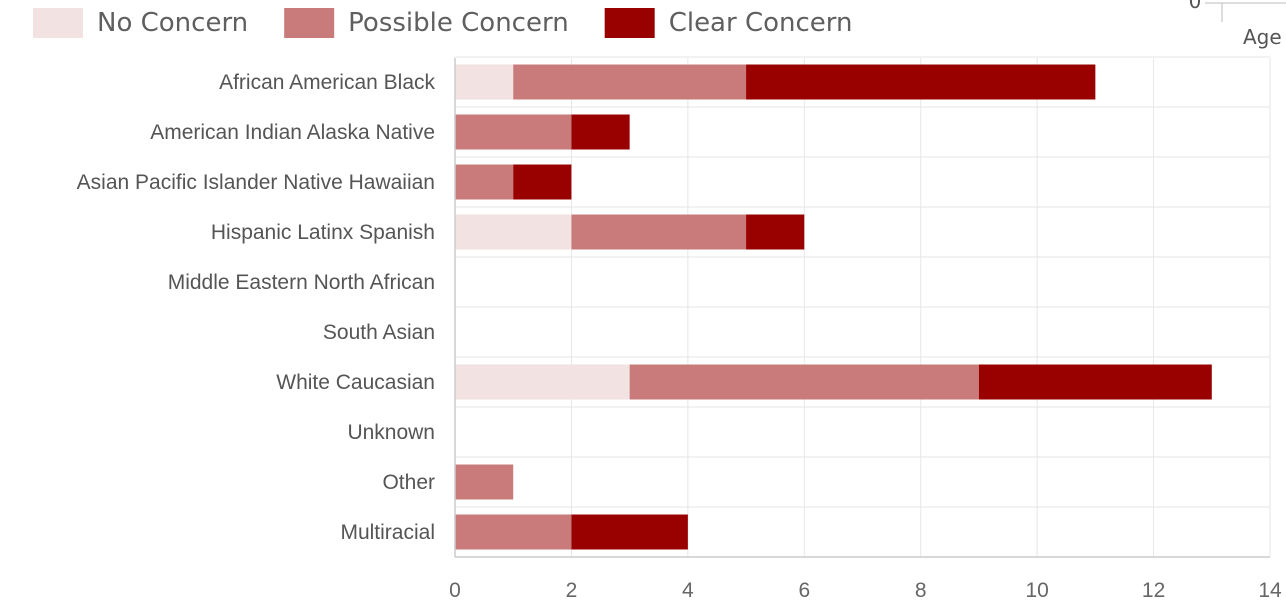 This screenshot has height=607, width=1286. Describe the element at coordinates (391, 432) in the screenshot. I see `category-label: Unknown` at that location.